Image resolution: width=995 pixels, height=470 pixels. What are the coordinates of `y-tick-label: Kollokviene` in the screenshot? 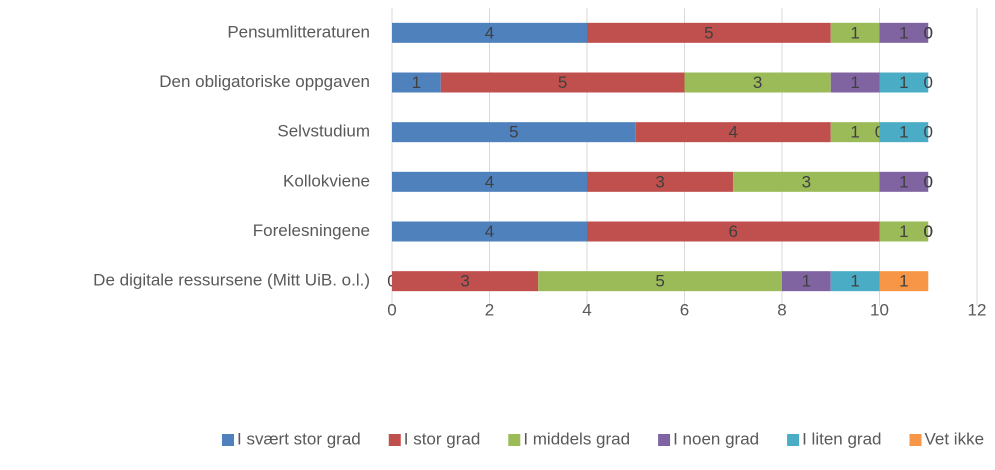 It's located at (326, 180).